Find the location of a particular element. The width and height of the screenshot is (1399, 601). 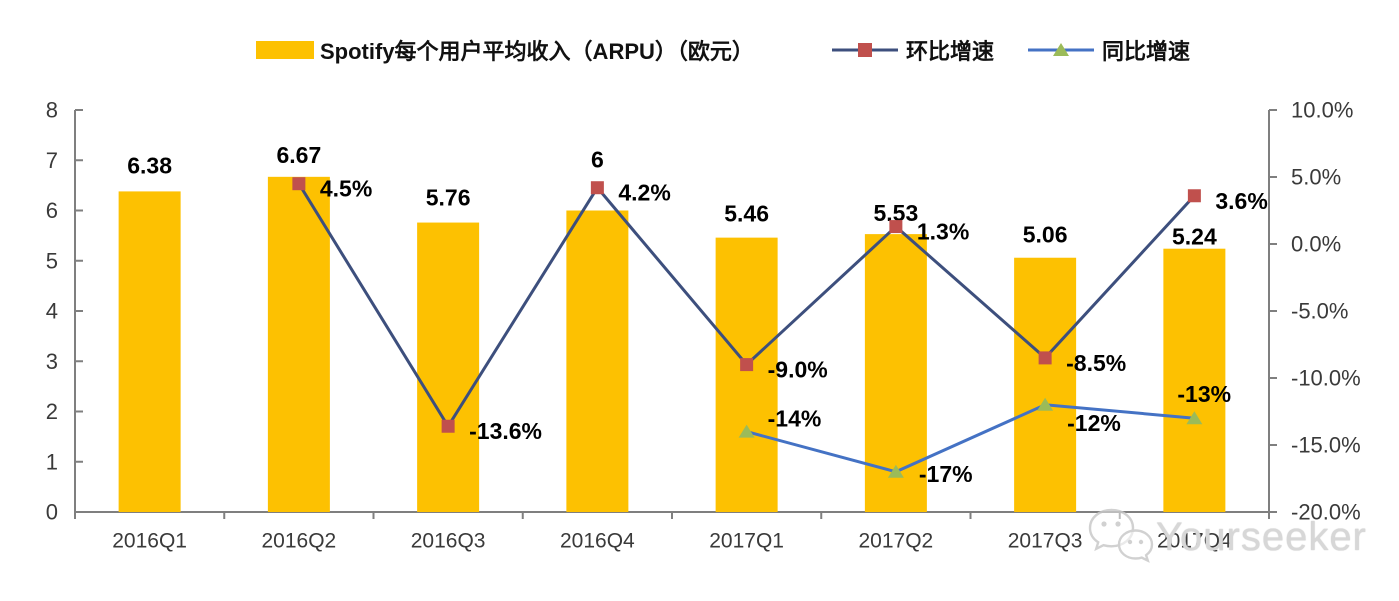

yoy-marker-2017Q3 is located at coordinates (1045, 404).